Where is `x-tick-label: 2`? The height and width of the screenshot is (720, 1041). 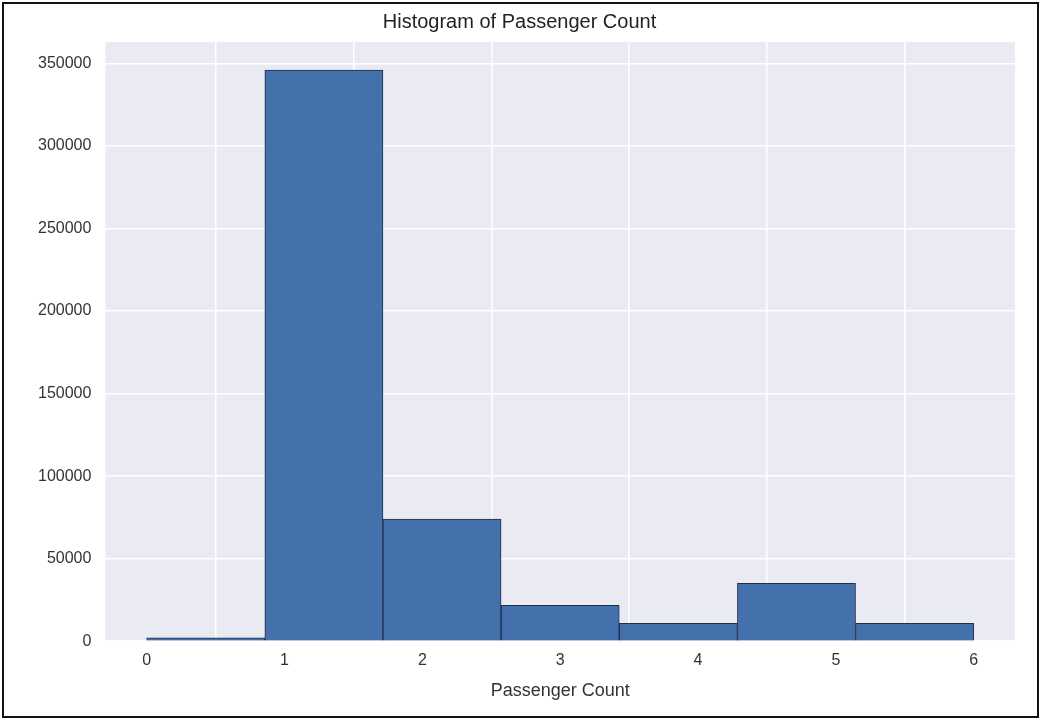 x-tick-label: 2 is located at coordinates (422, 660).